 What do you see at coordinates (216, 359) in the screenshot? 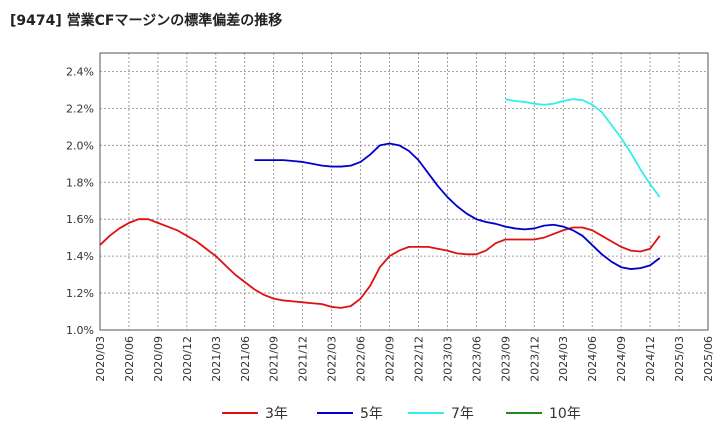
I see `x-tick-label: 2021/03` at bounding box center [216, 359].